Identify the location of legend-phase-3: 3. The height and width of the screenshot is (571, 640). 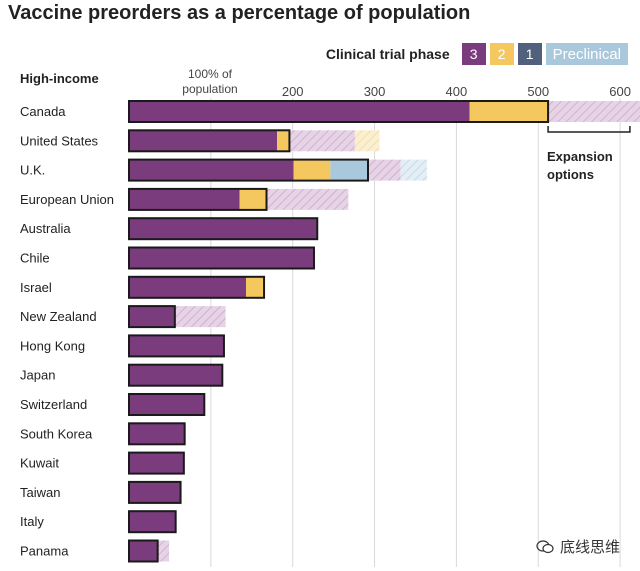
(473, 54).